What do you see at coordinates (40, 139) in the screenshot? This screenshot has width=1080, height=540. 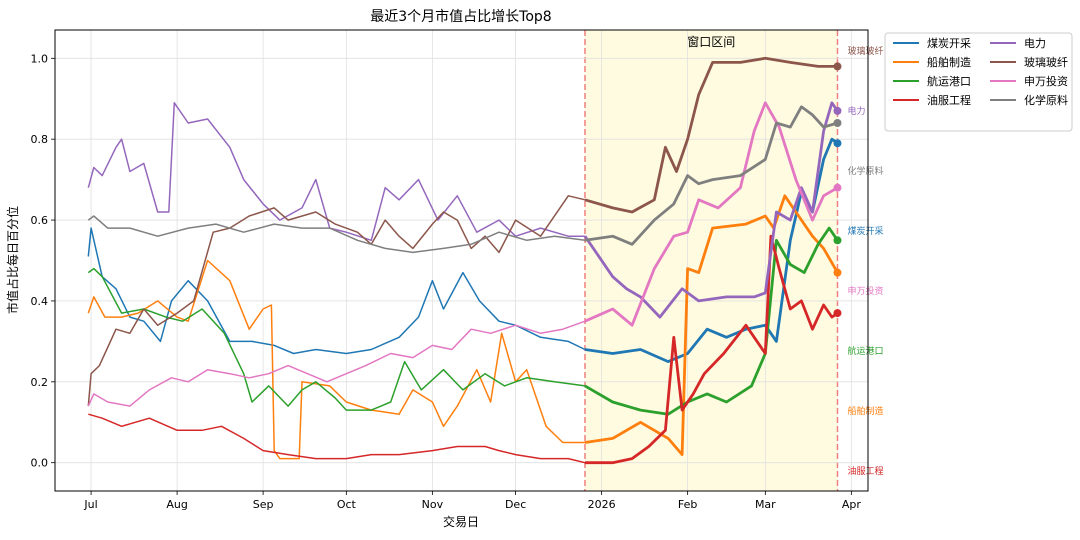 I see `y-tick-label: 0.8` at bounding box center [40, 139].